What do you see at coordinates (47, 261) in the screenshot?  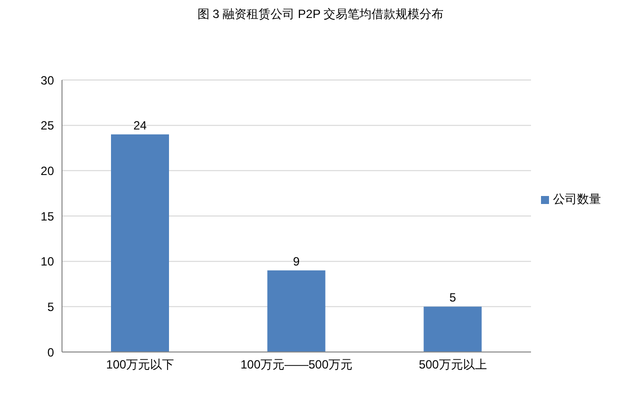 I see `y-tick-label: 10` at bounding box center [47, 261].